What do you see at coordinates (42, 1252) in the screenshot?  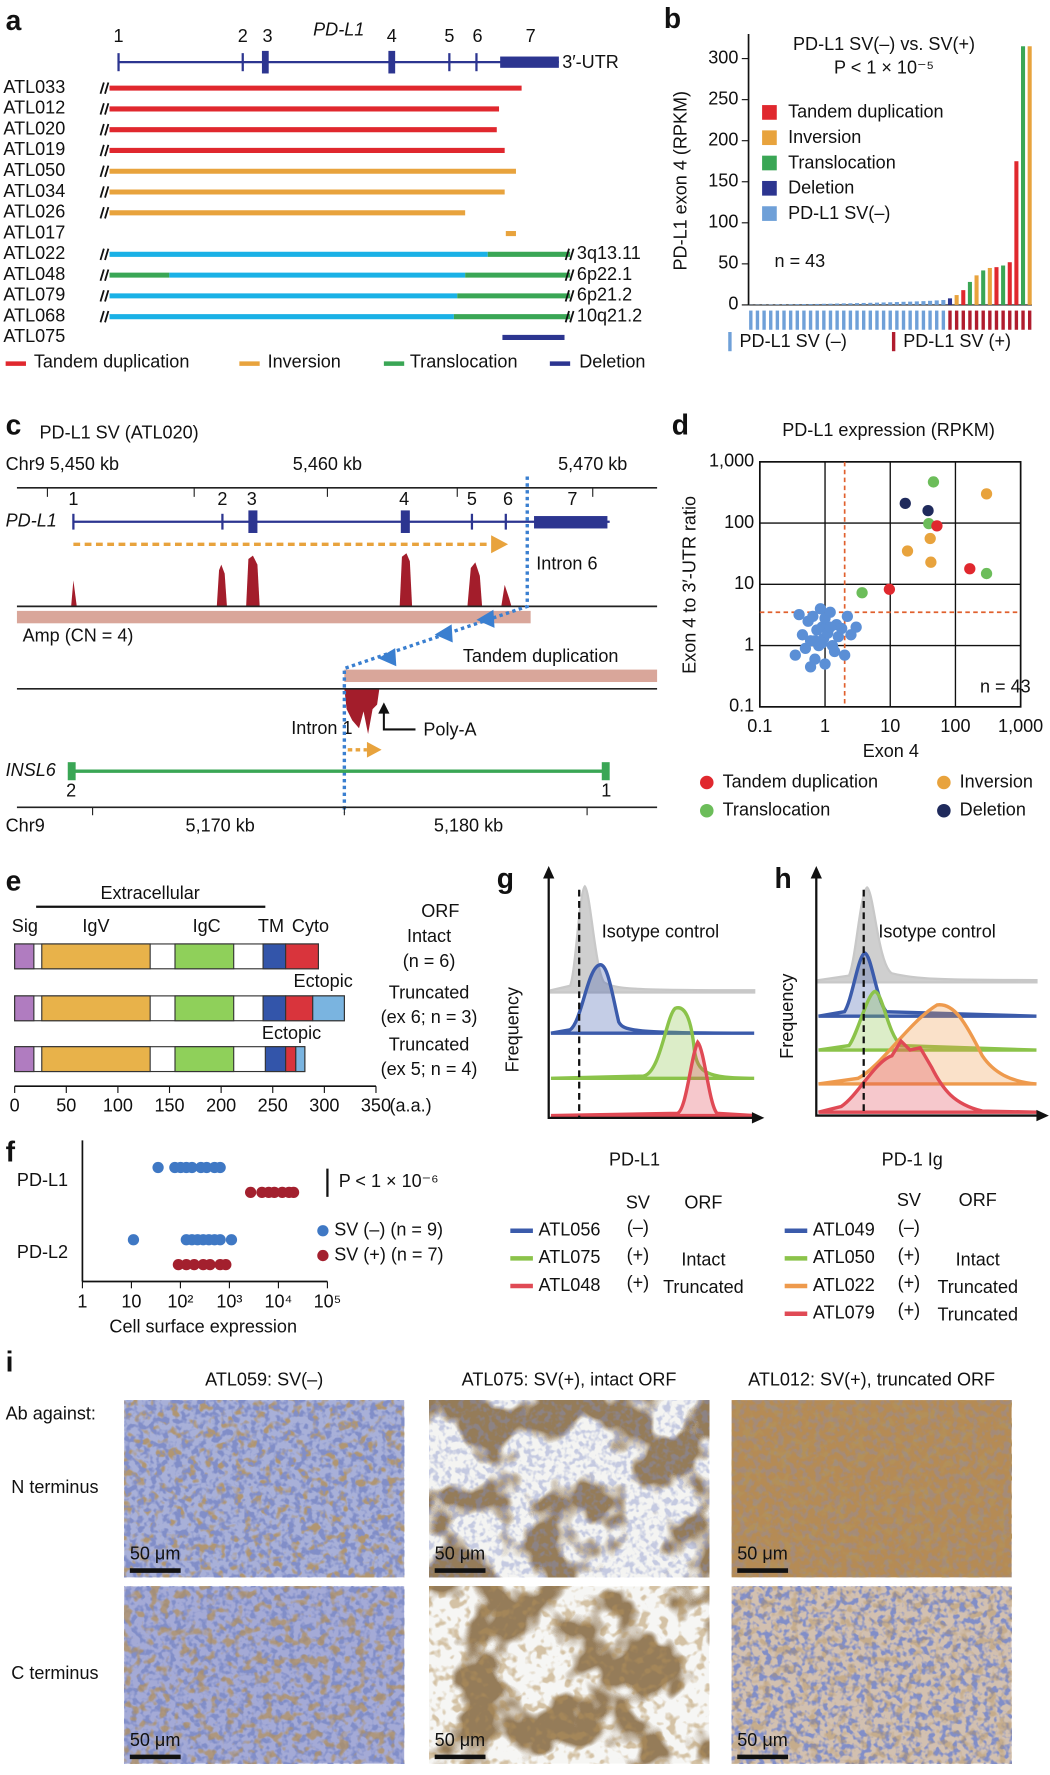 I see `category-label: PD-L2` at bounding box center [42, 1252].